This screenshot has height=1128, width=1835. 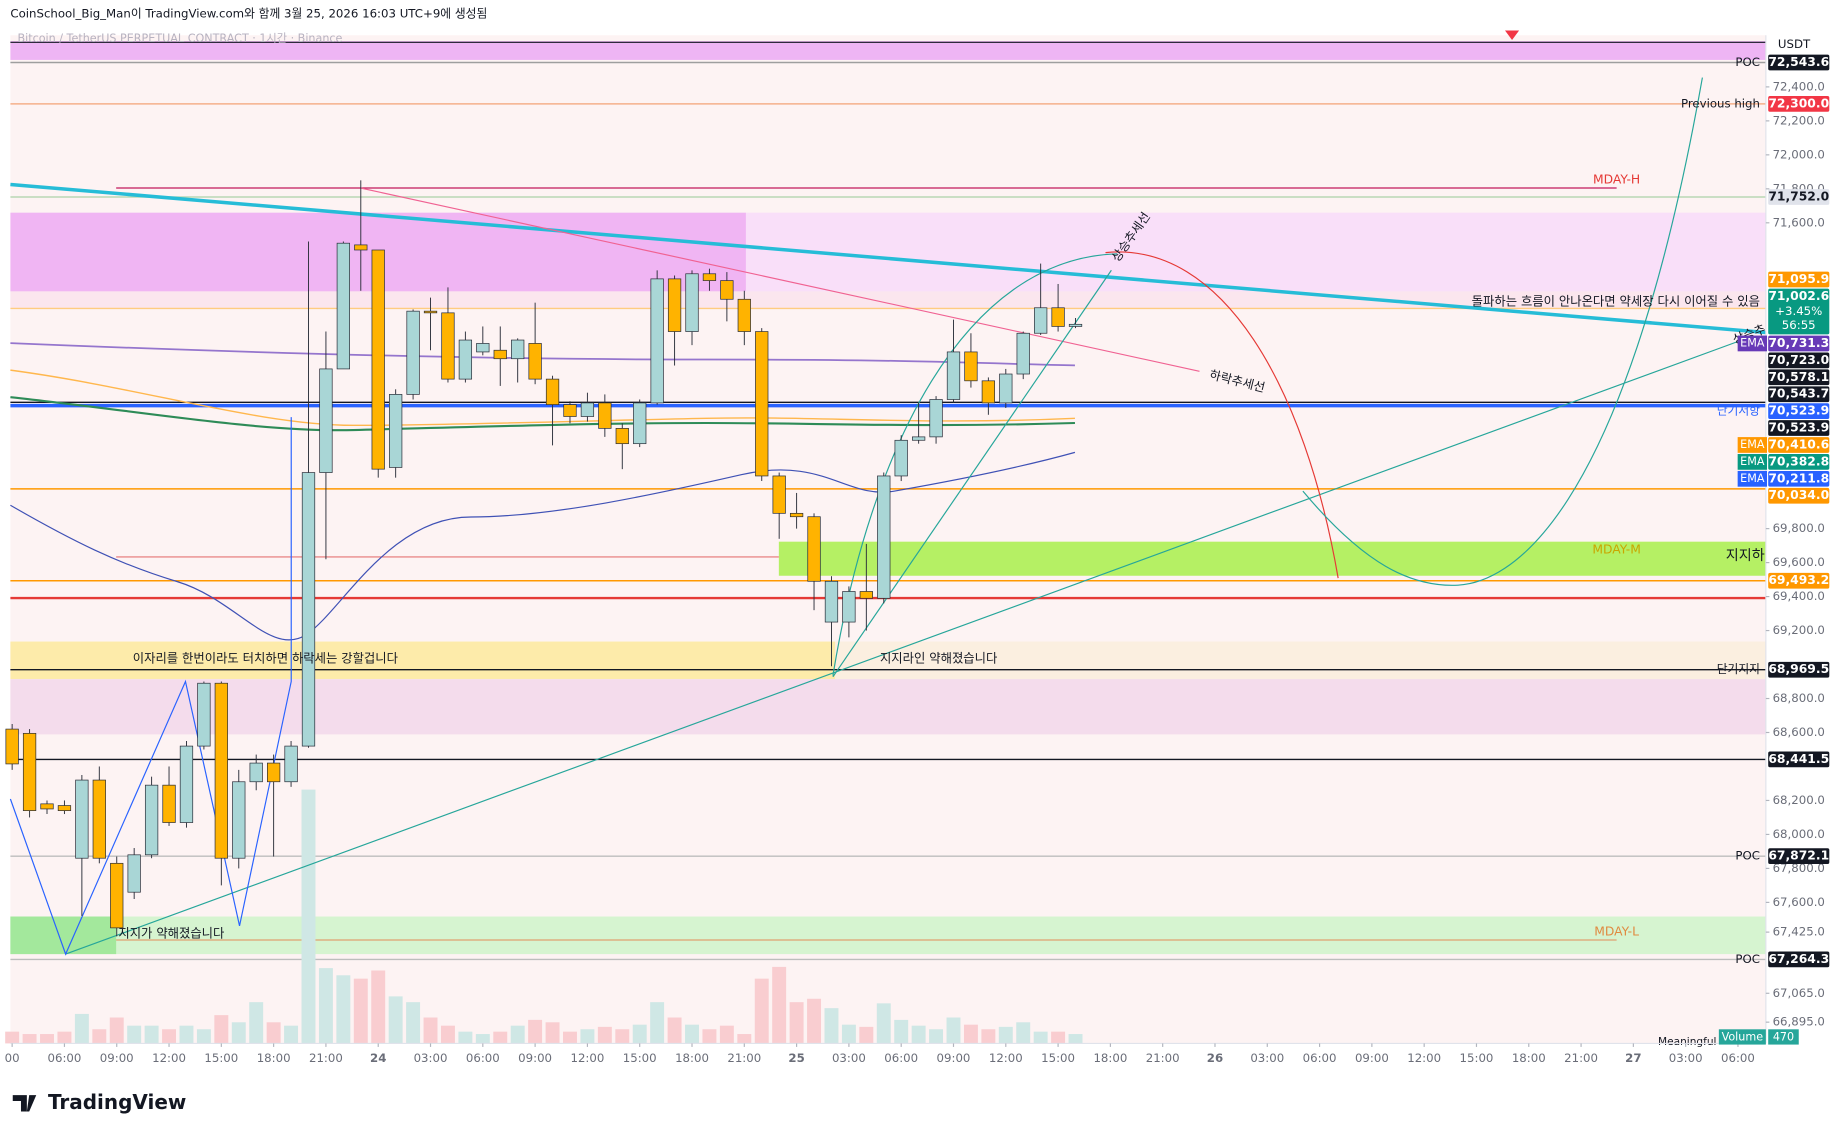 I want to click on price-label: 71,002.6, so click(x=1798, y=296).